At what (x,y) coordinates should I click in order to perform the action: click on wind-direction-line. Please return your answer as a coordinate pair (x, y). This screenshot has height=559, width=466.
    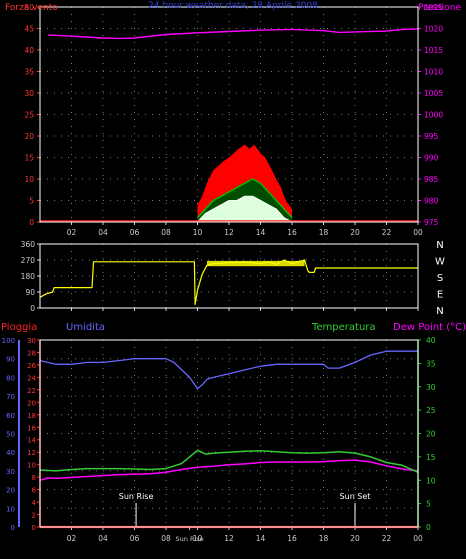
    Looking at the image, I should click on (228, 282).